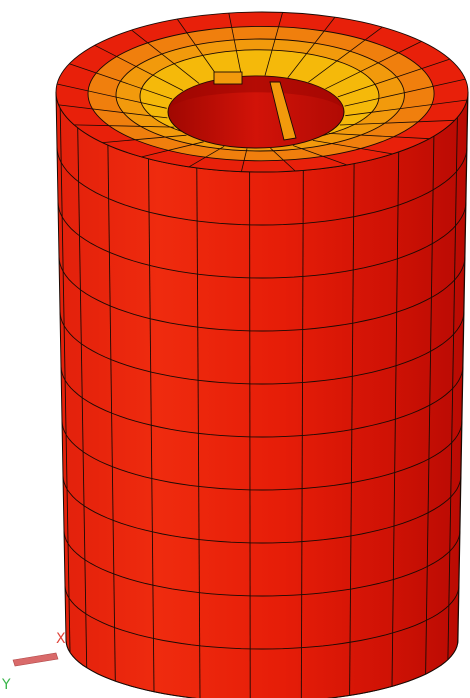 This screenshot has height=698, width=470. I want to click on inner-bore, so click(256, 110).